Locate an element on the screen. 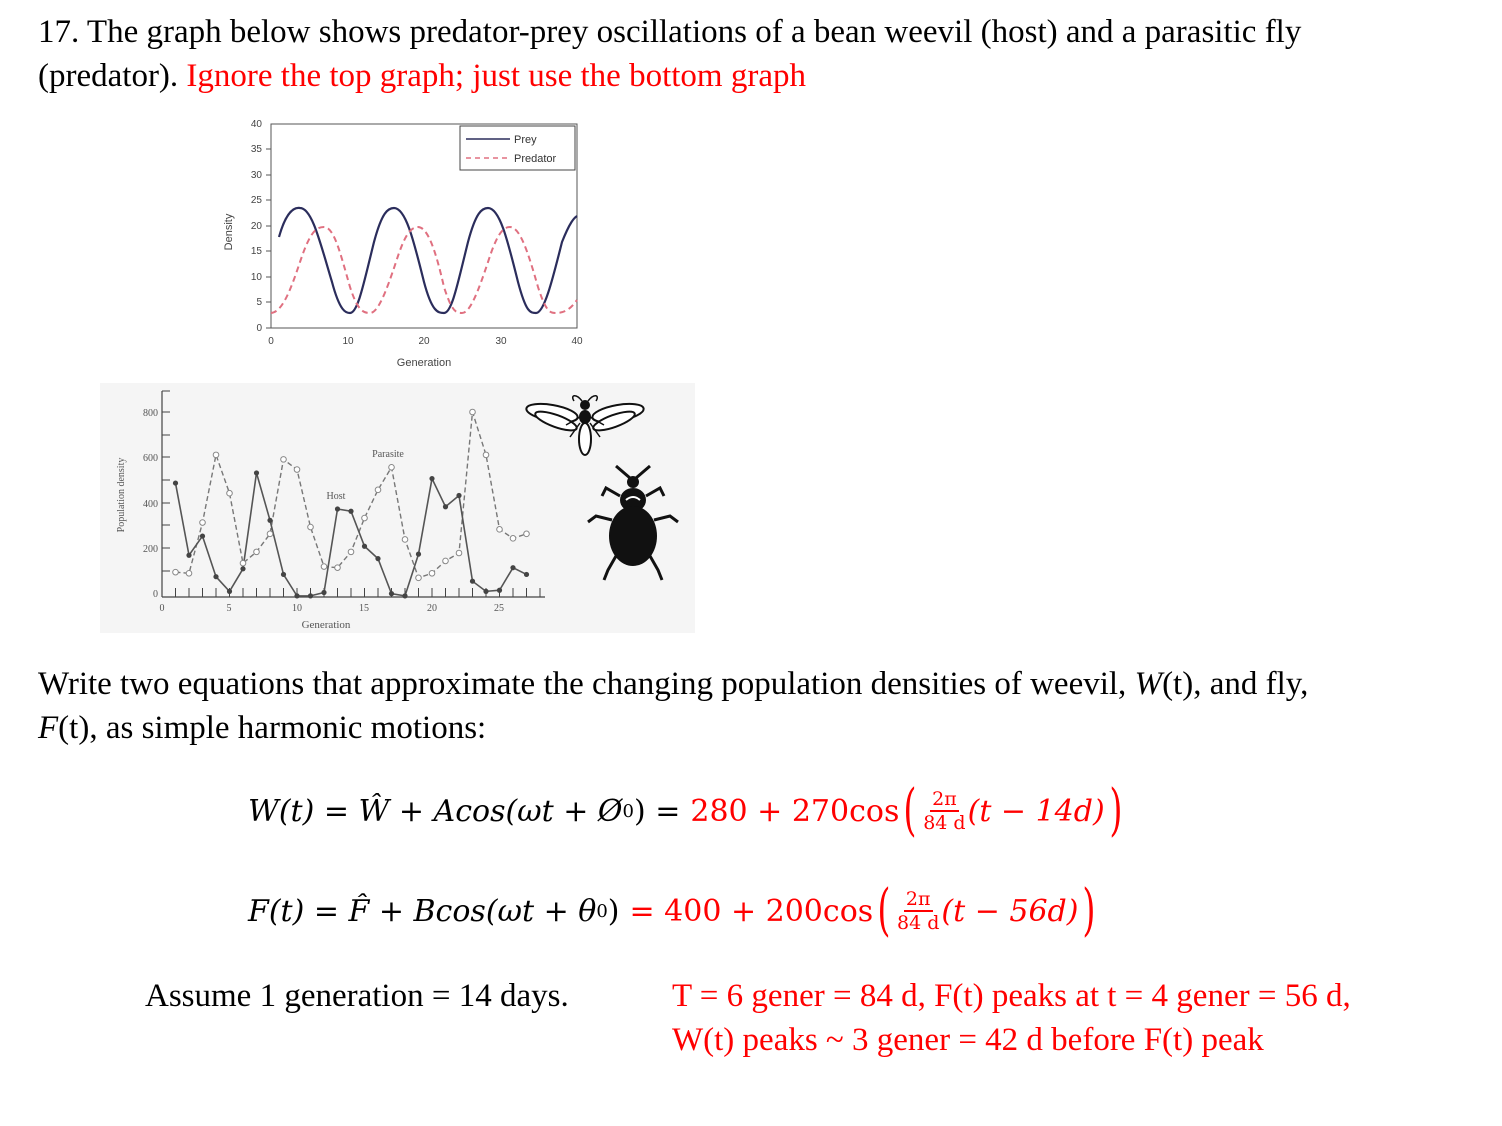  question-number: 17. is located at coordinates (59, 32).